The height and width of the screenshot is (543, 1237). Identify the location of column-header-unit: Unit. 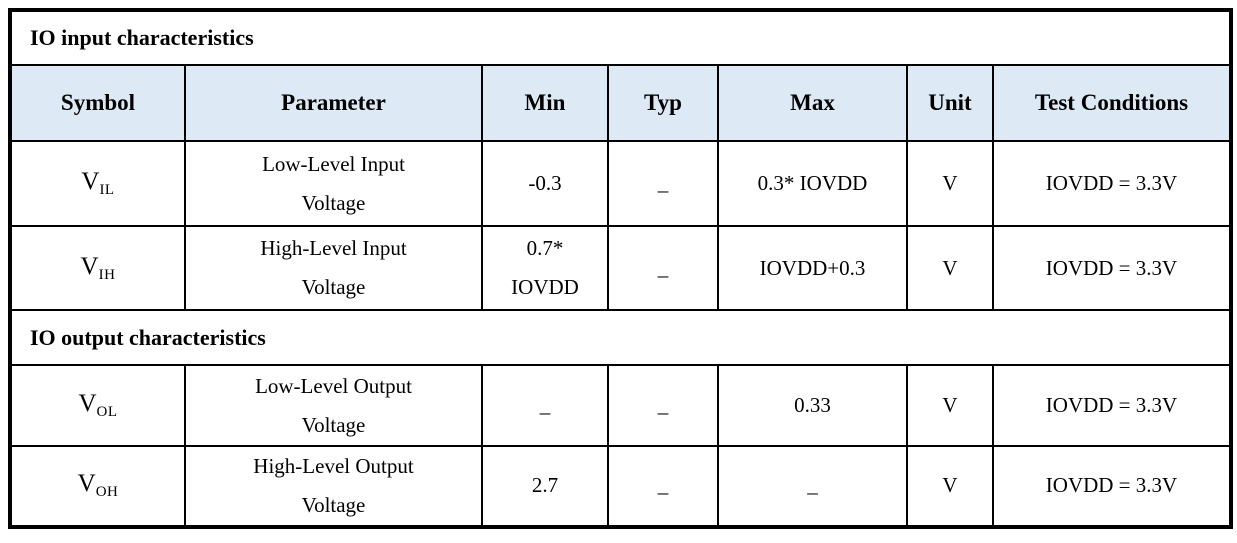
(950, 103).